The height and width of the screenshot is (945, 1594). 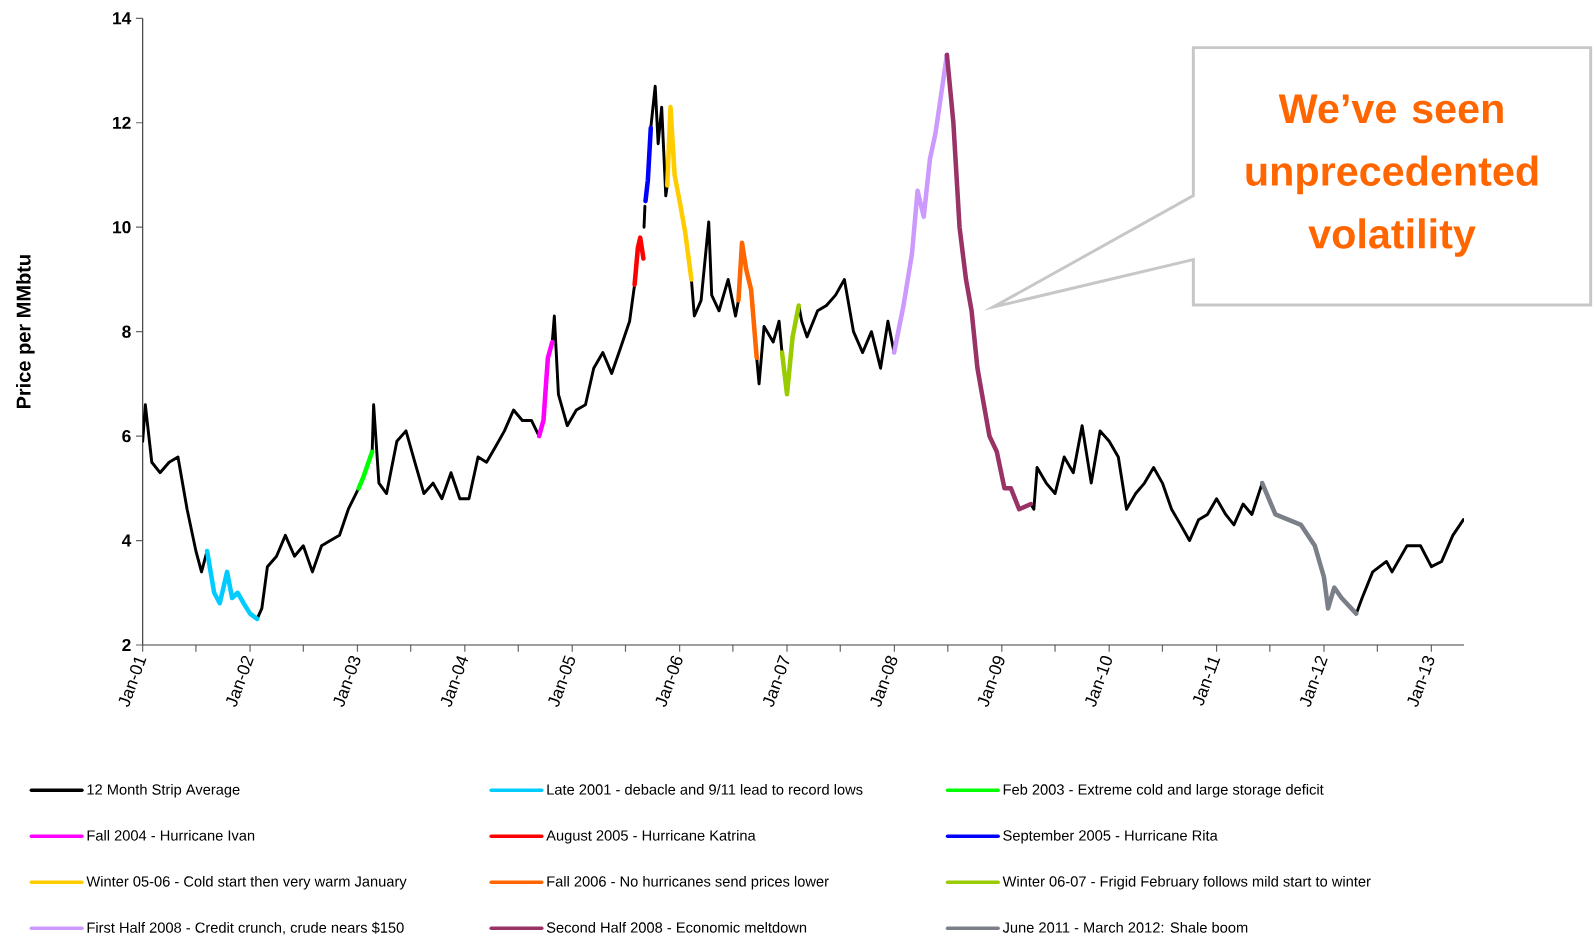 I want to click on x-tick-label: Jan-10, so click(x=1098, y=681).